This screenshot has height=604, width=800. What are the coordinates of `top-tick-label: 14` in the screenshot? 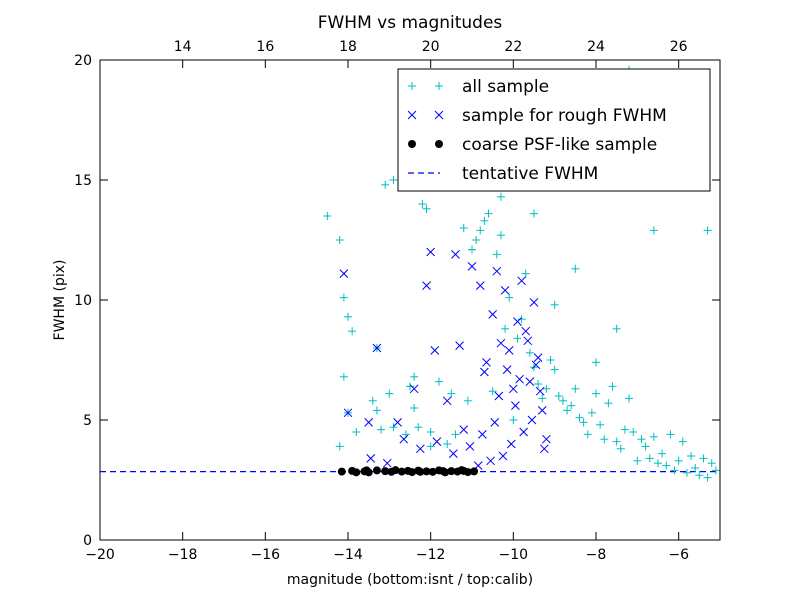 It's located at (183, 47).